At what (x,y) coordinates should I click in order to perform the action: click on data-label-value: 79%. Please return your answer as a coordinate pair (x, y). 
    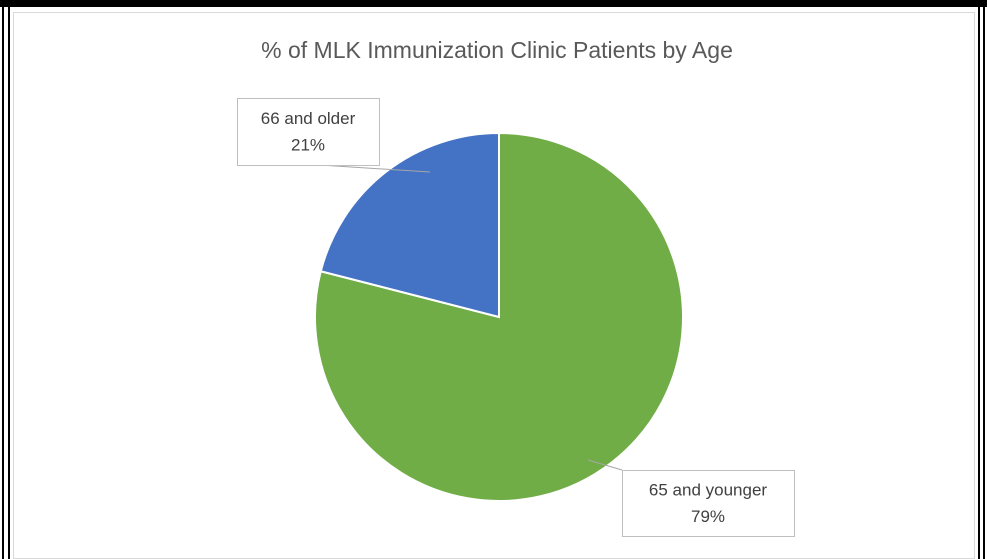
    Looking at the image, I should click on (708, 516).